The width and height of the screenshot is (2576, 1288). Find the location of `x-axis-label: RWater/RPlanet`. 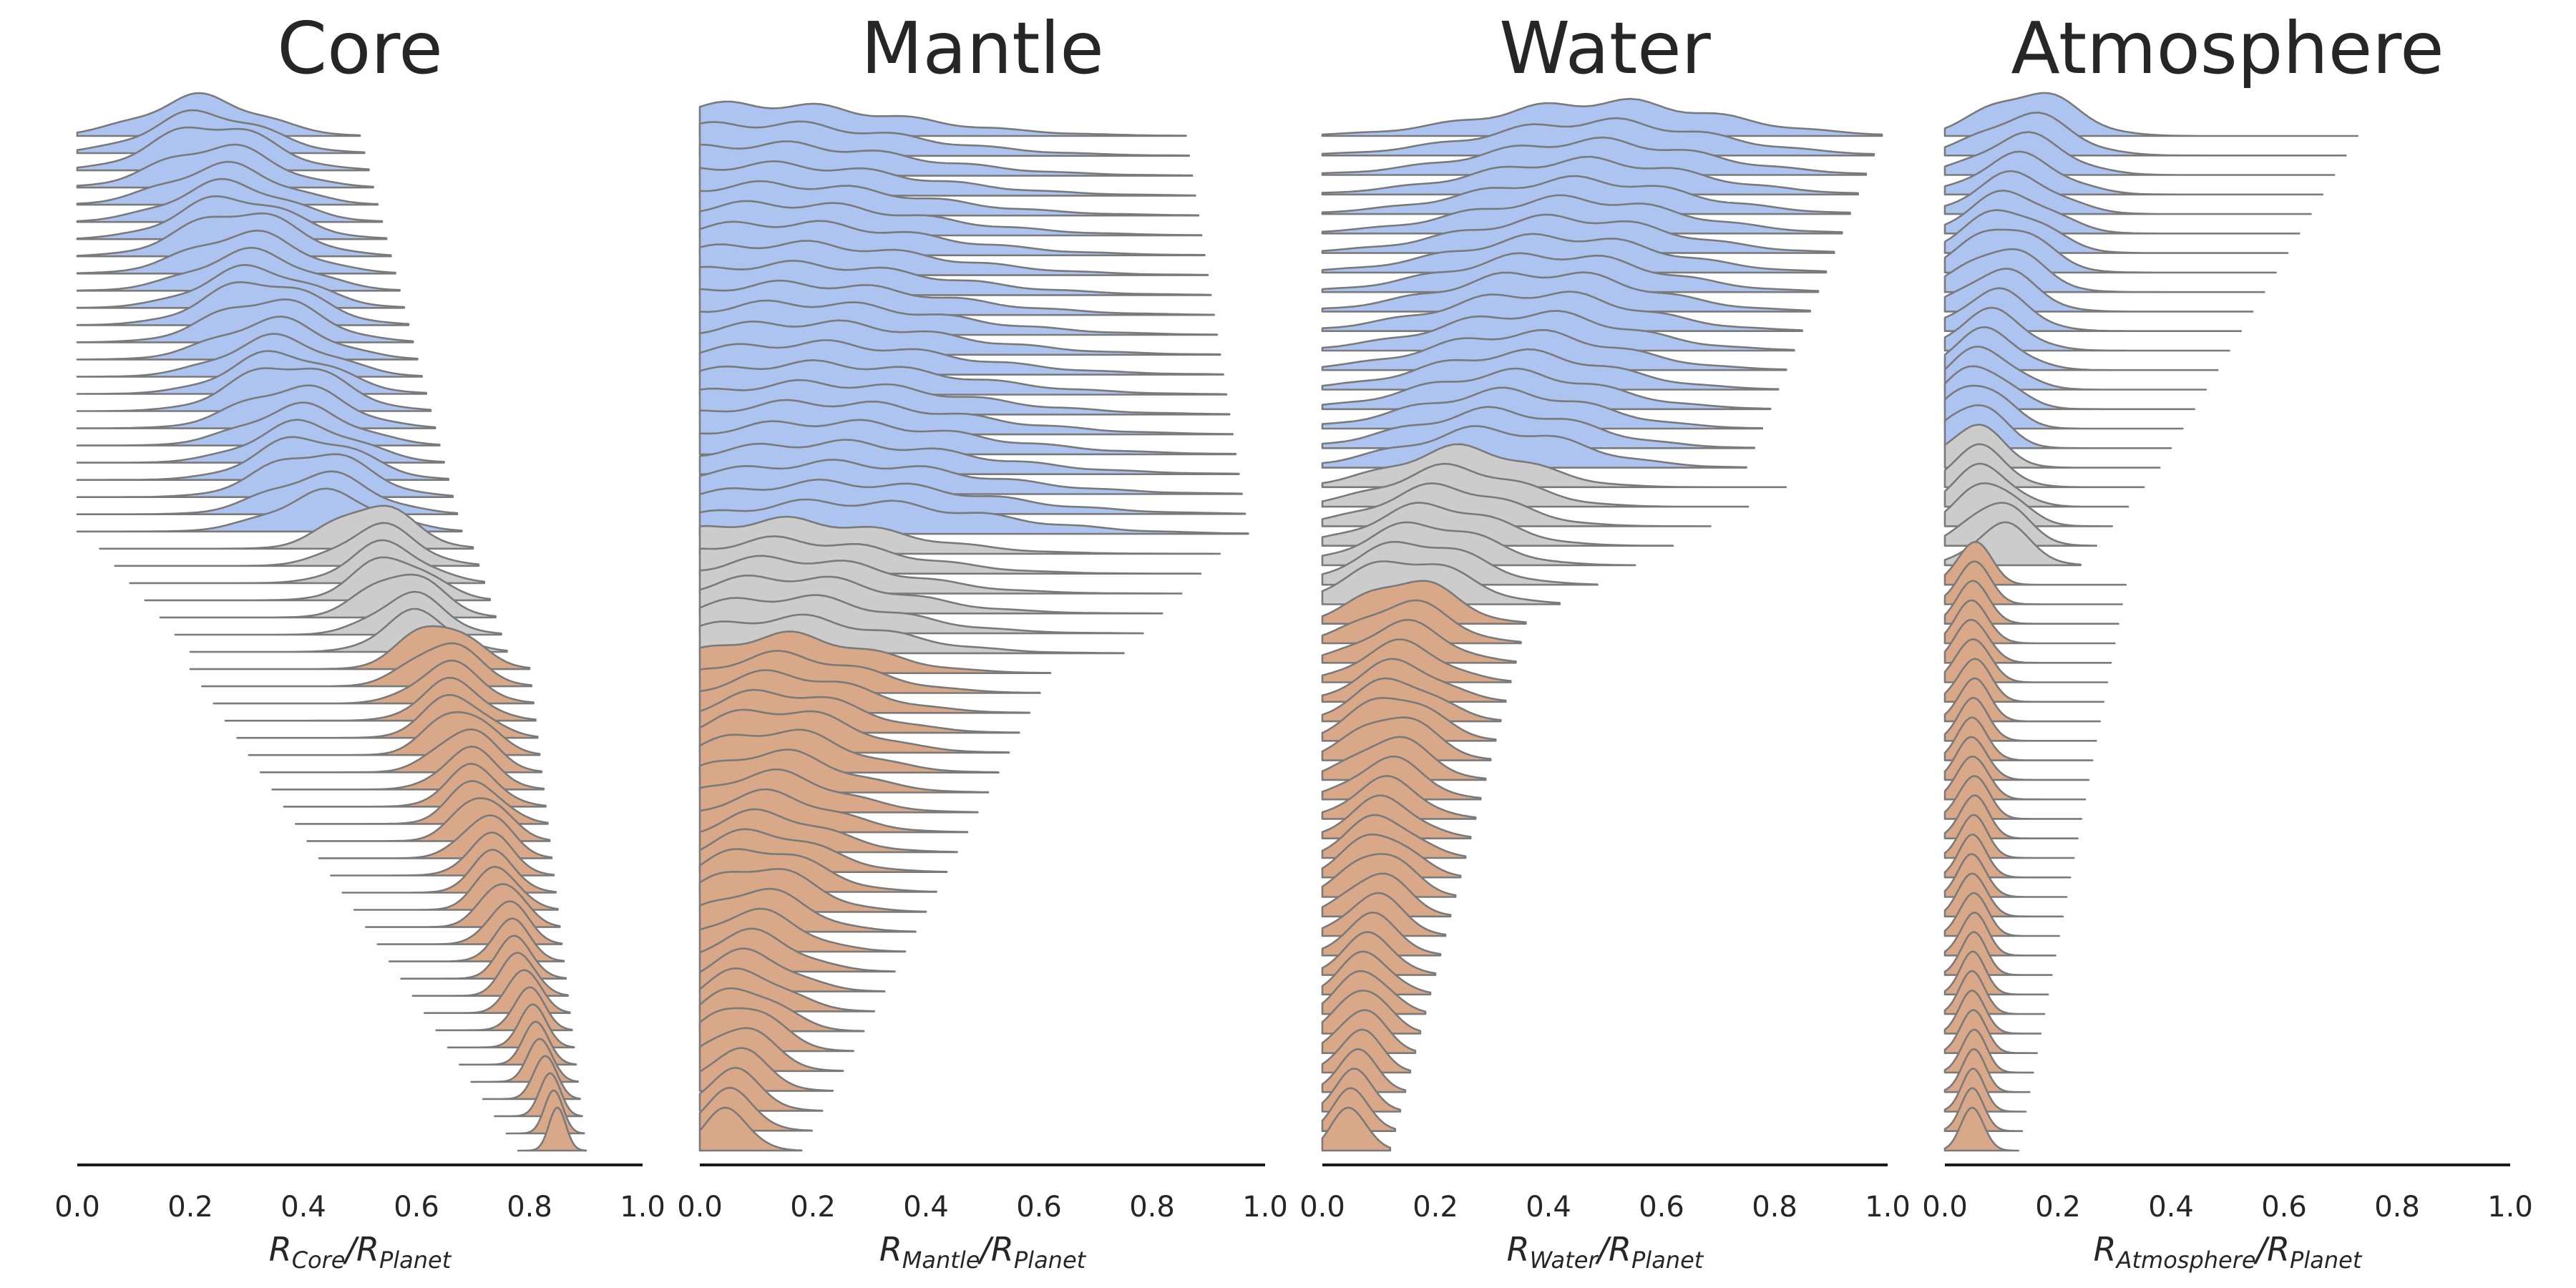

x-axis-label: RWater/RPlanet is located at coordinates (1605, 1252).